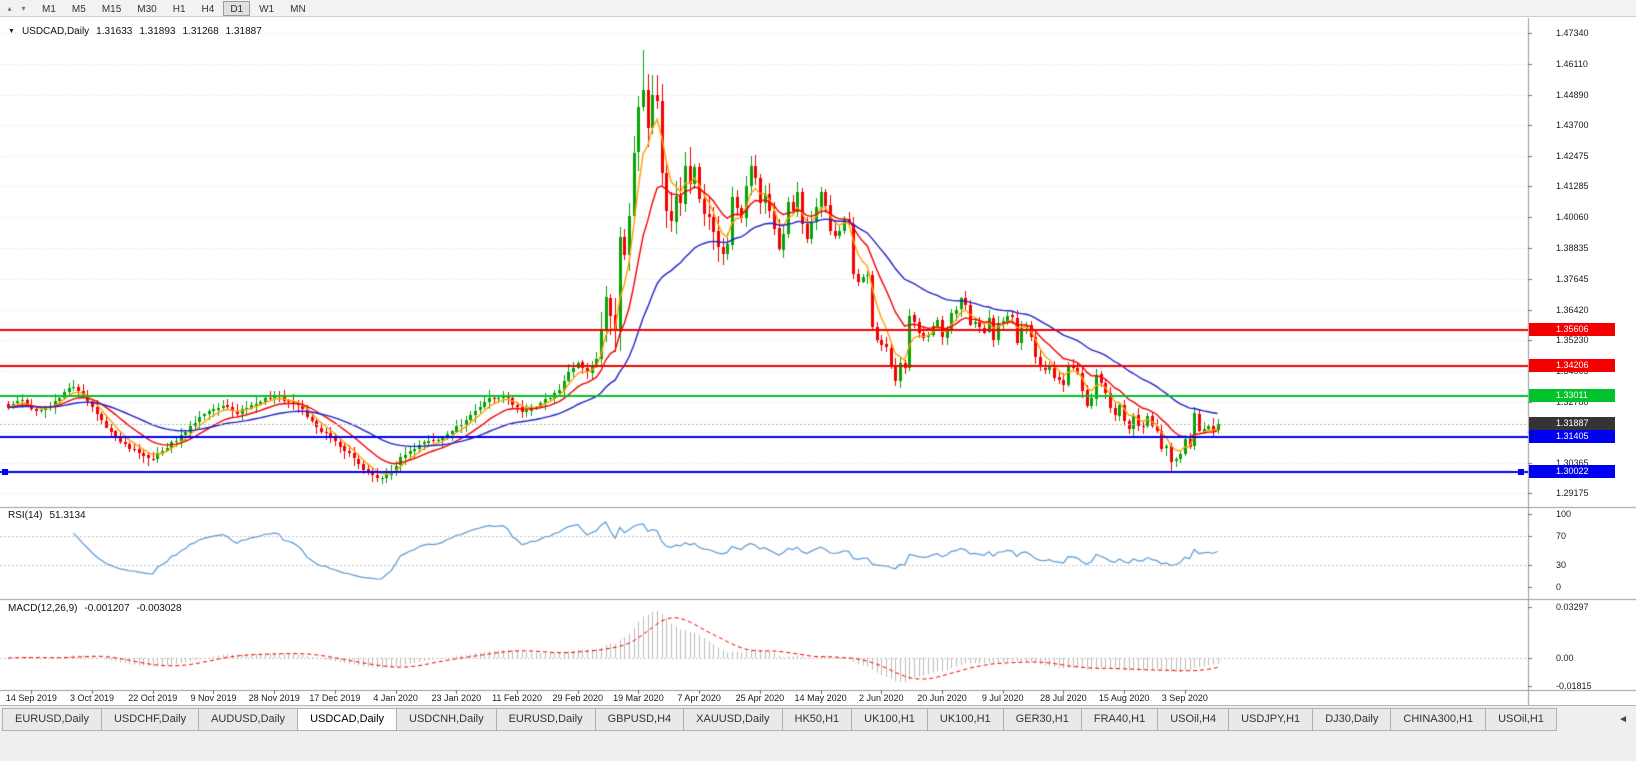 This screenshot has height=761, width=1636. I want to click on chart-tab-usoil-h4: USOil,H4, so click(1194, 719).